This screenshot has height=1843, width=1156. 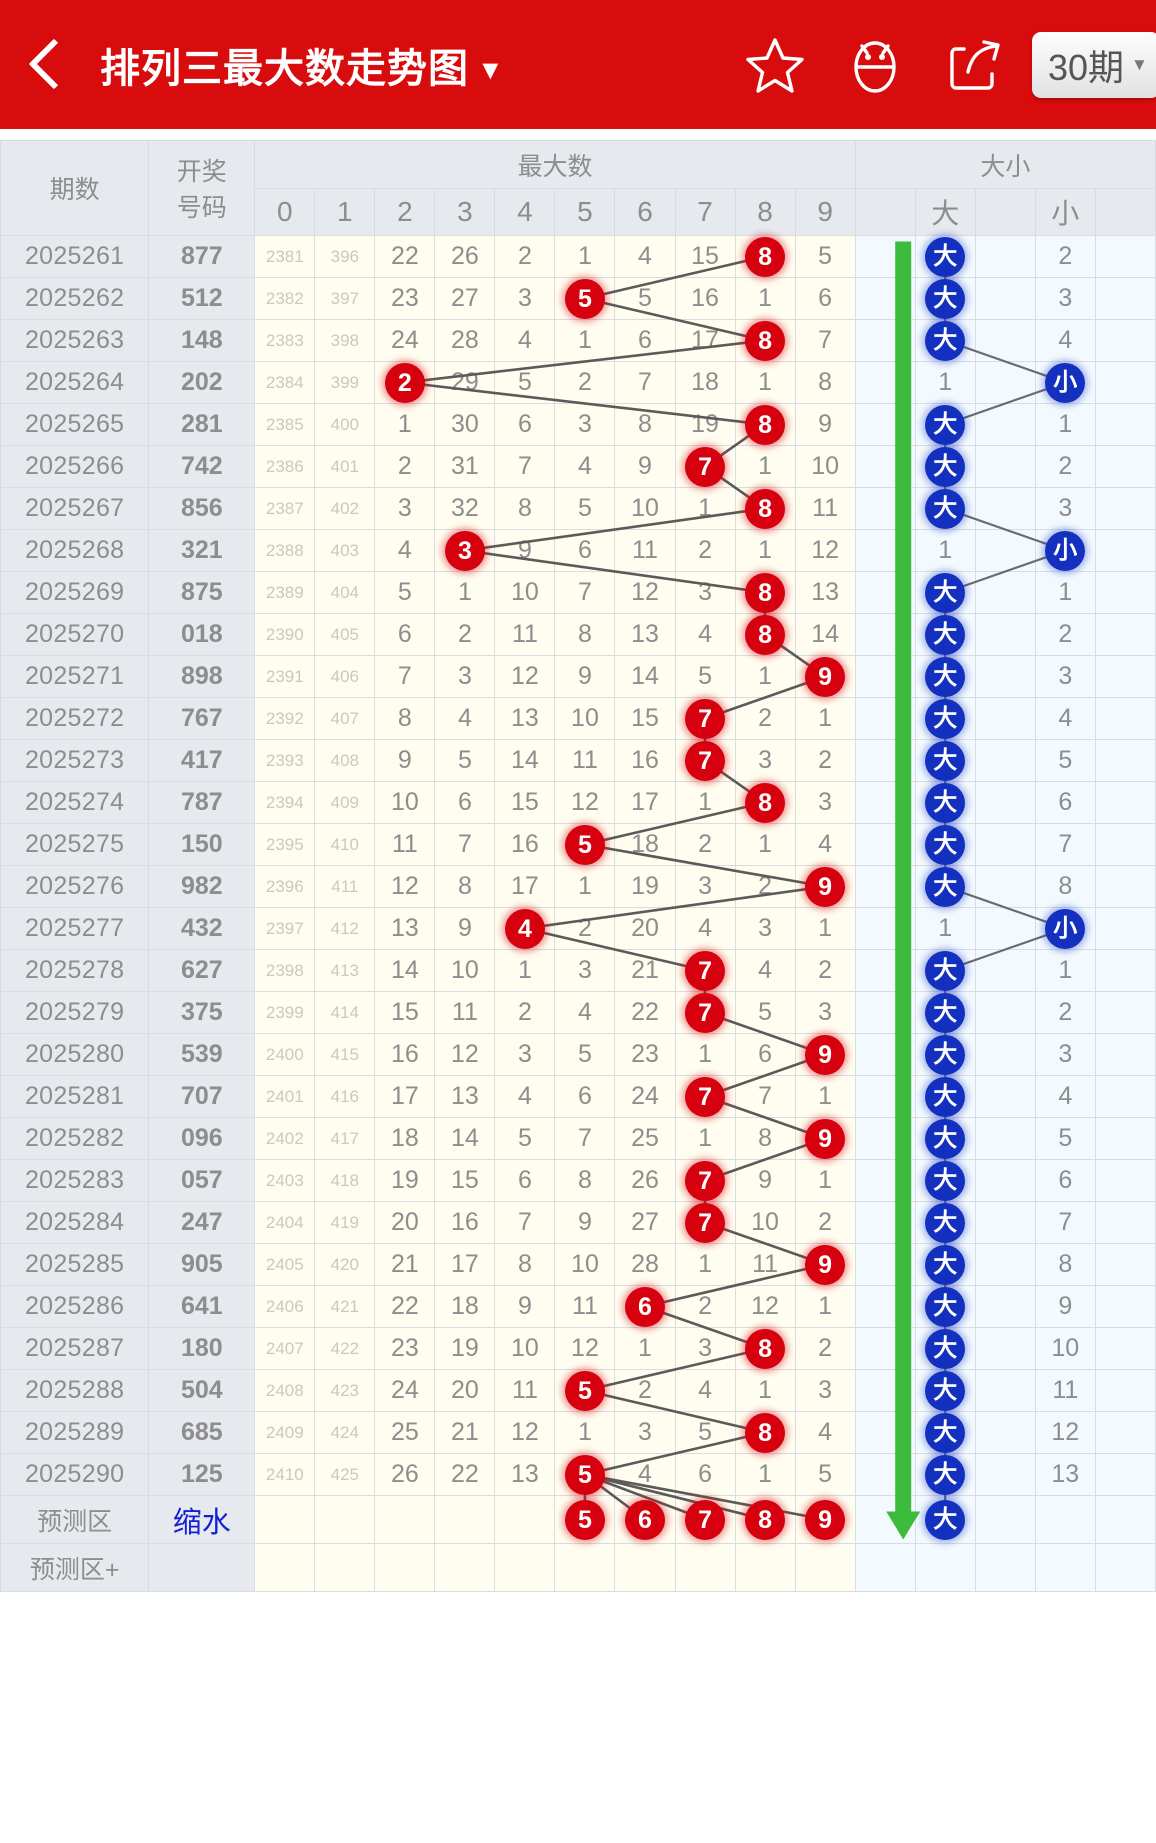 What do you see at coordinates (578, 1054) in the screenshot?
I see `table-row: 2025280 539 2400 415 16 12 3 5 23 1 6 9 大 3` at bounding box center [578, 1054].